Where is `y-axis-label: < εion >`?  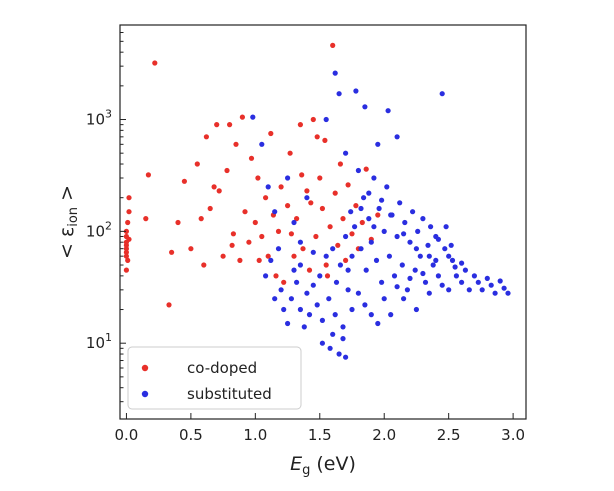
y-axis-label: < εion > is located at coordinates (68, 222).